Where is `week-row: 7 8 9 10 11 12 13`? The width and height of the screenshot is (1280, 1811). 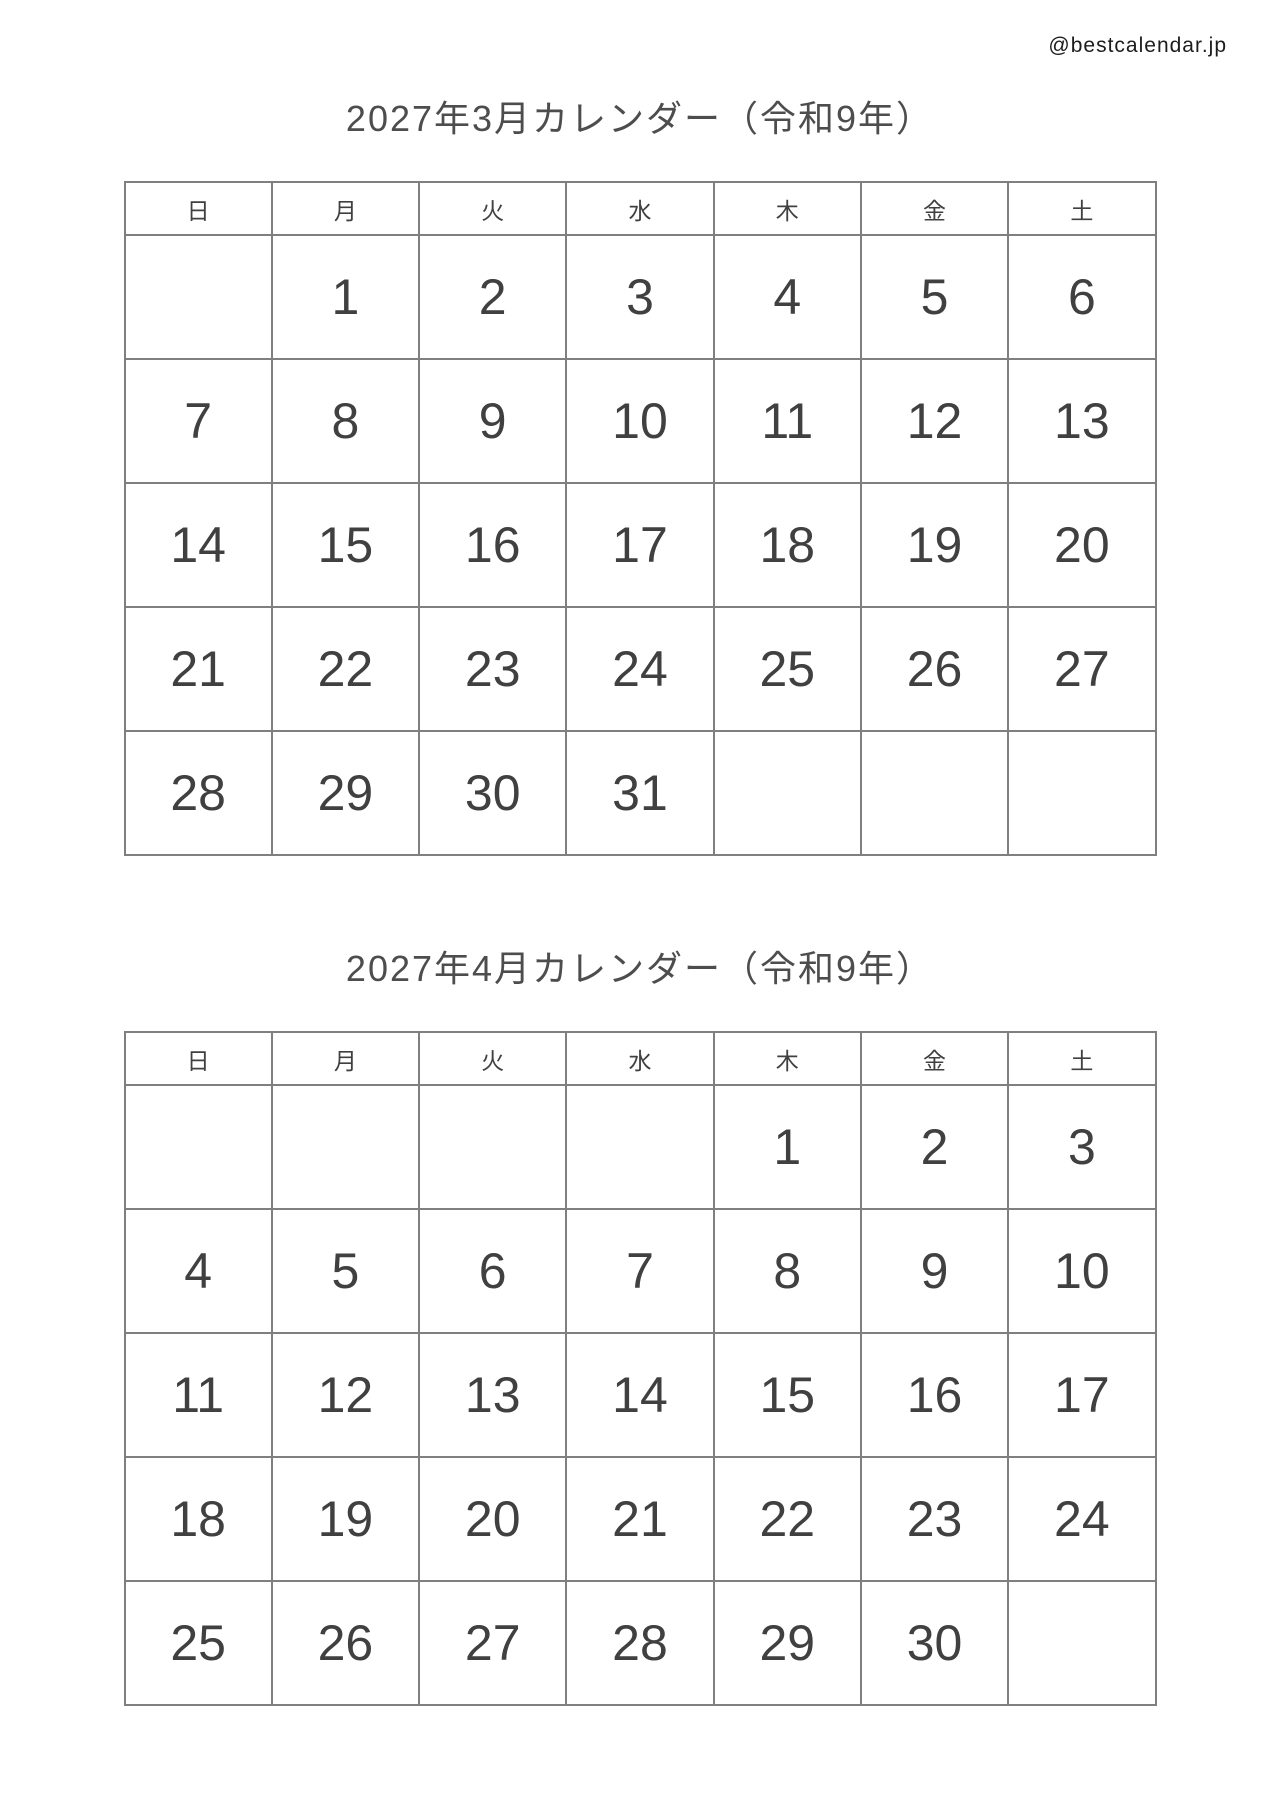 week-row: 7 8 9 10 11 12 13 is located at coordinates (640, 421).